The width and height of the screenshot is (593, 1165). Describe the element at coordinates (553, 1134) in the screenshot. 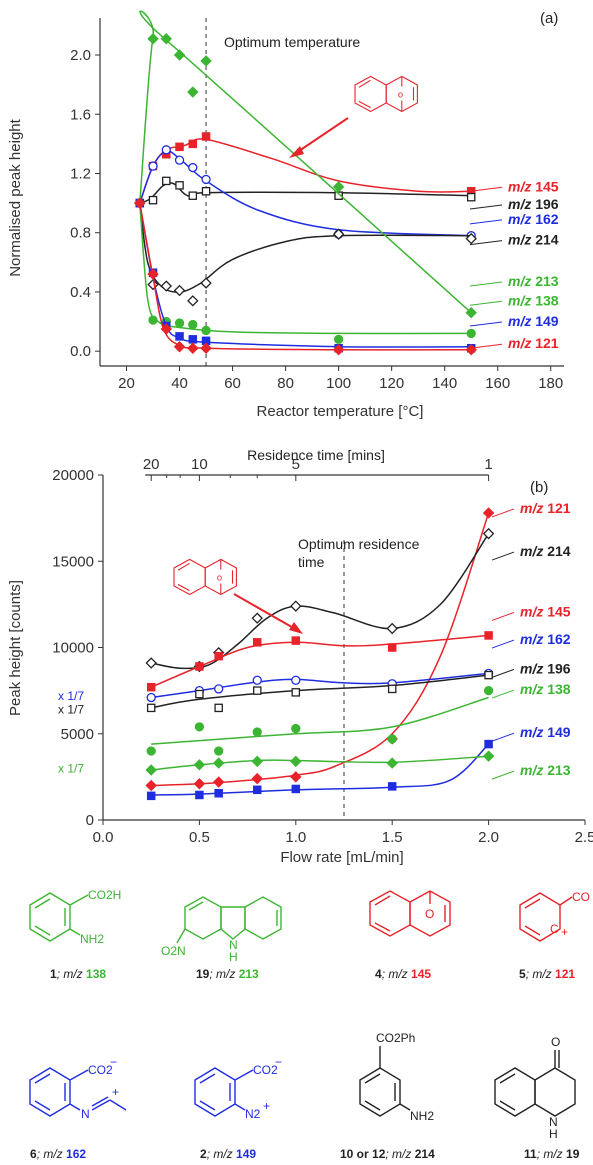

I see `svg-text: H` at that location.